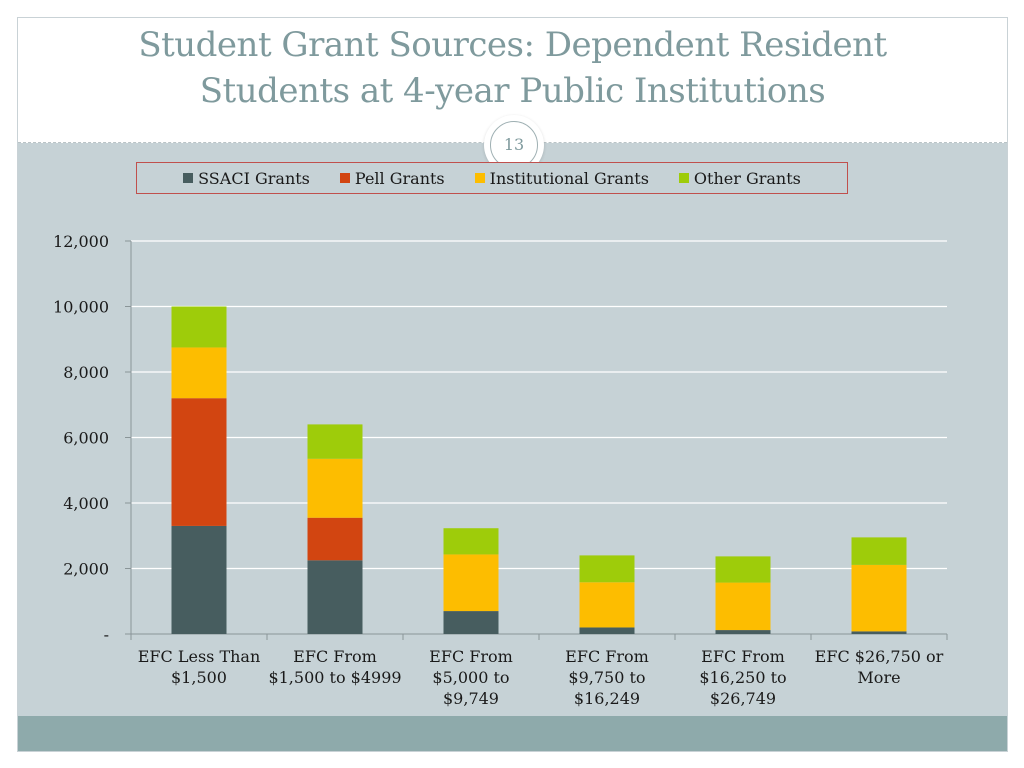 This screenshot has width=1024, height=768. Describe the element at coordinates (878, 677) in the screenshot. I see `x-tick-label-line: More` at that location.